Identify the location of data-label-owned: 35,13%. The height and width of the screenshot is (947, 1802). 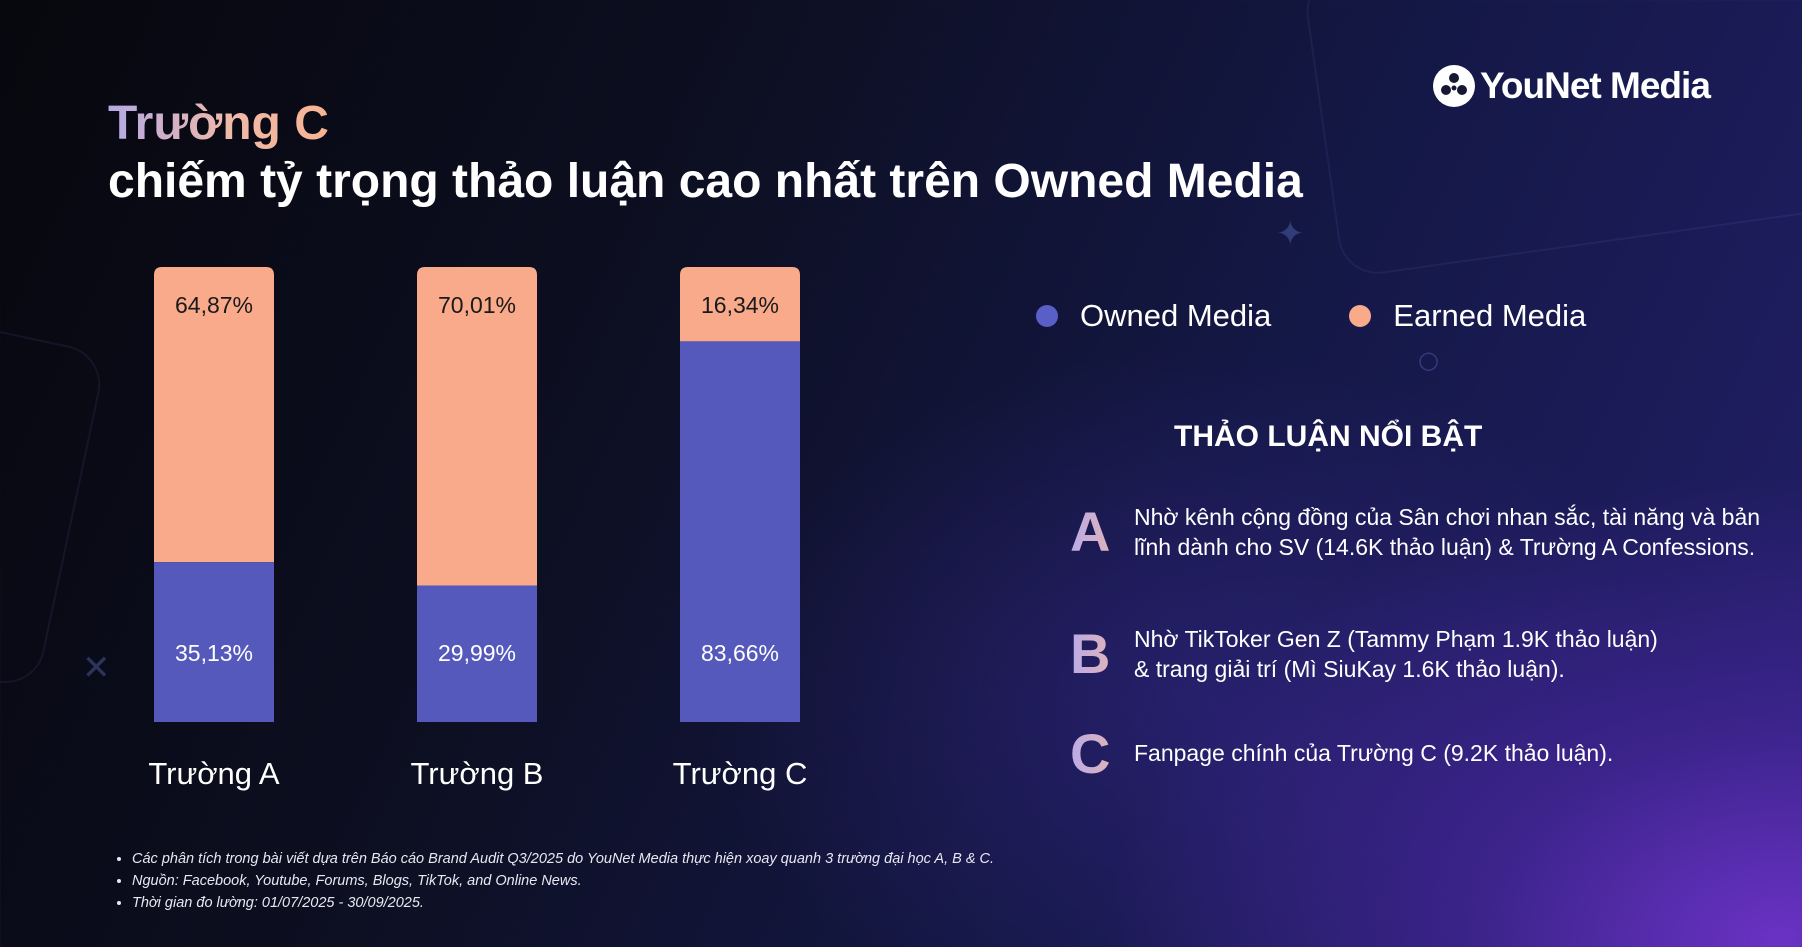
(214, 653).